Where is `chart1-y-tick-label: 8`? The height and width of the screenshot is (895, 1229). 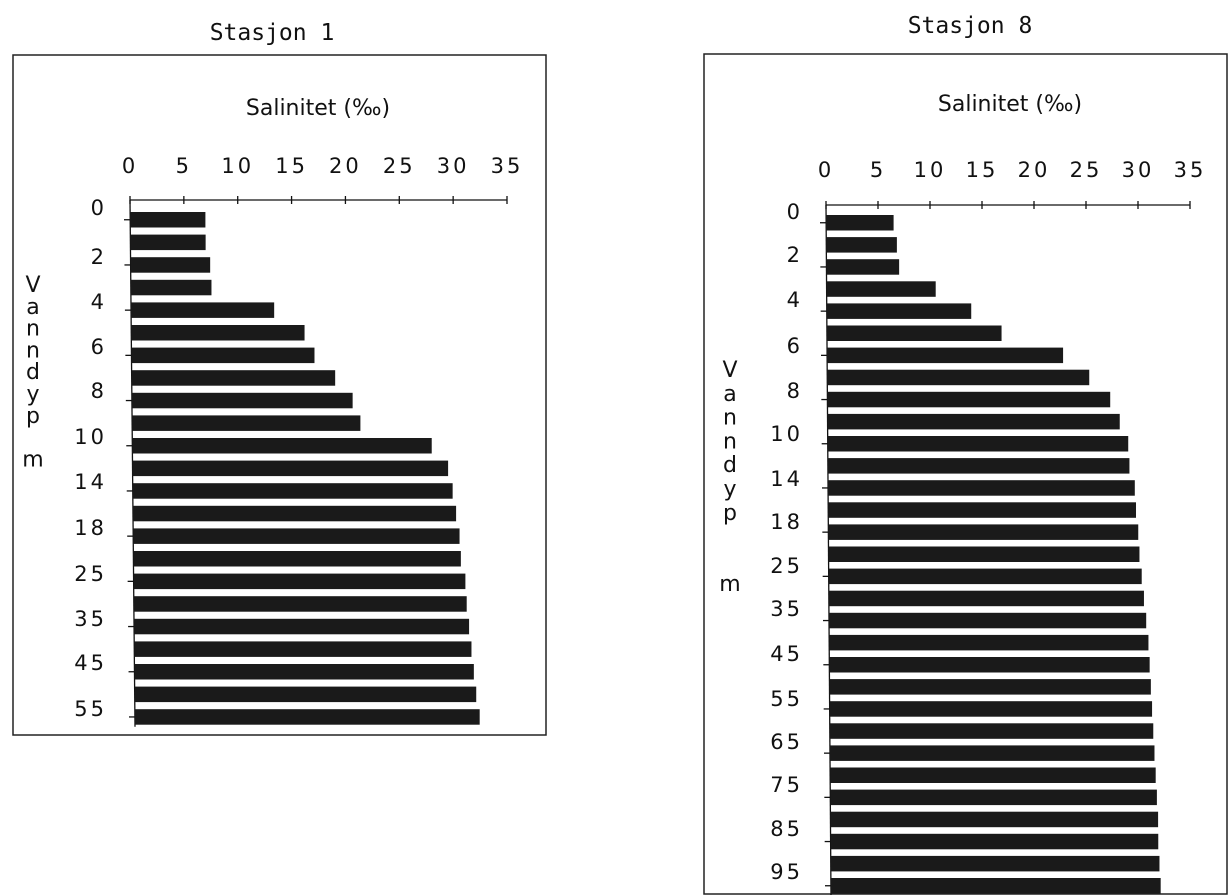 chart1-y-tick-label: 8 is located at coordinates (99, 391).